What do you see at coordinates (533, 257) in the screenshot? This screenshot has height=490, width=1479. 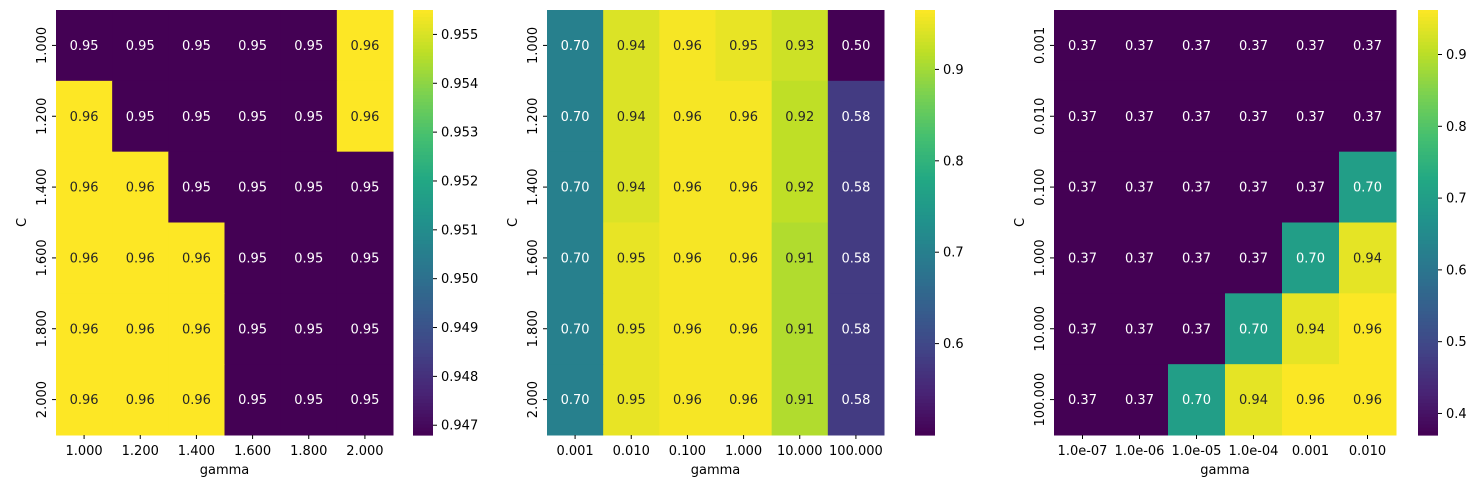 I see `y-tick-label: 1.600` at bounding box center [533, 257].